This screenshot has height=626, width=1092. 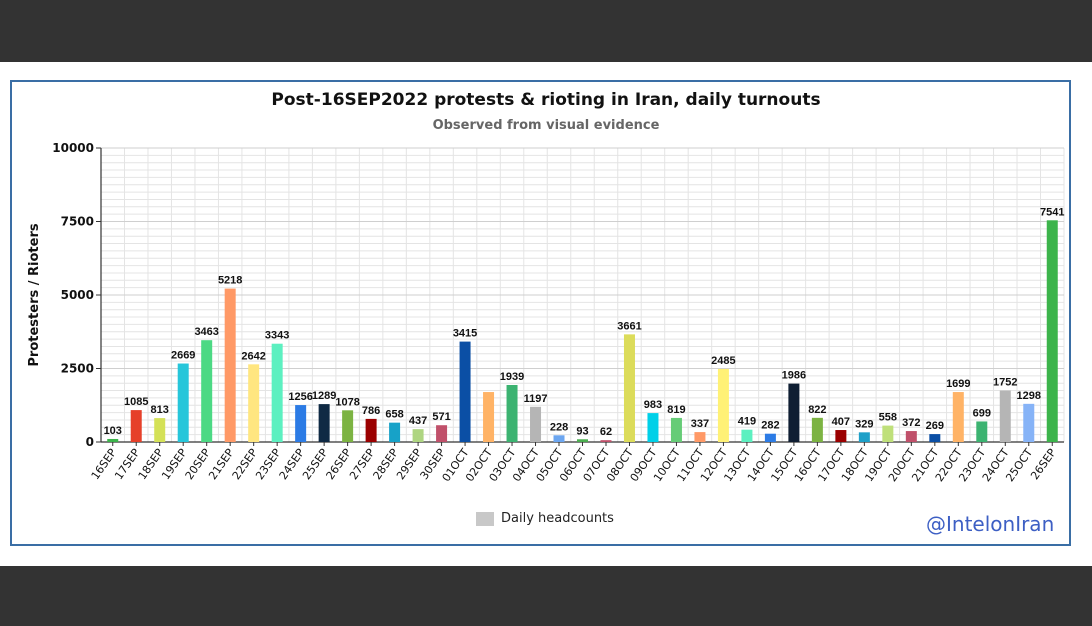 What do you see at coordinates (911, 423) in the screenshot?
I see `data-label: 372` at bounding box center [911, 423].